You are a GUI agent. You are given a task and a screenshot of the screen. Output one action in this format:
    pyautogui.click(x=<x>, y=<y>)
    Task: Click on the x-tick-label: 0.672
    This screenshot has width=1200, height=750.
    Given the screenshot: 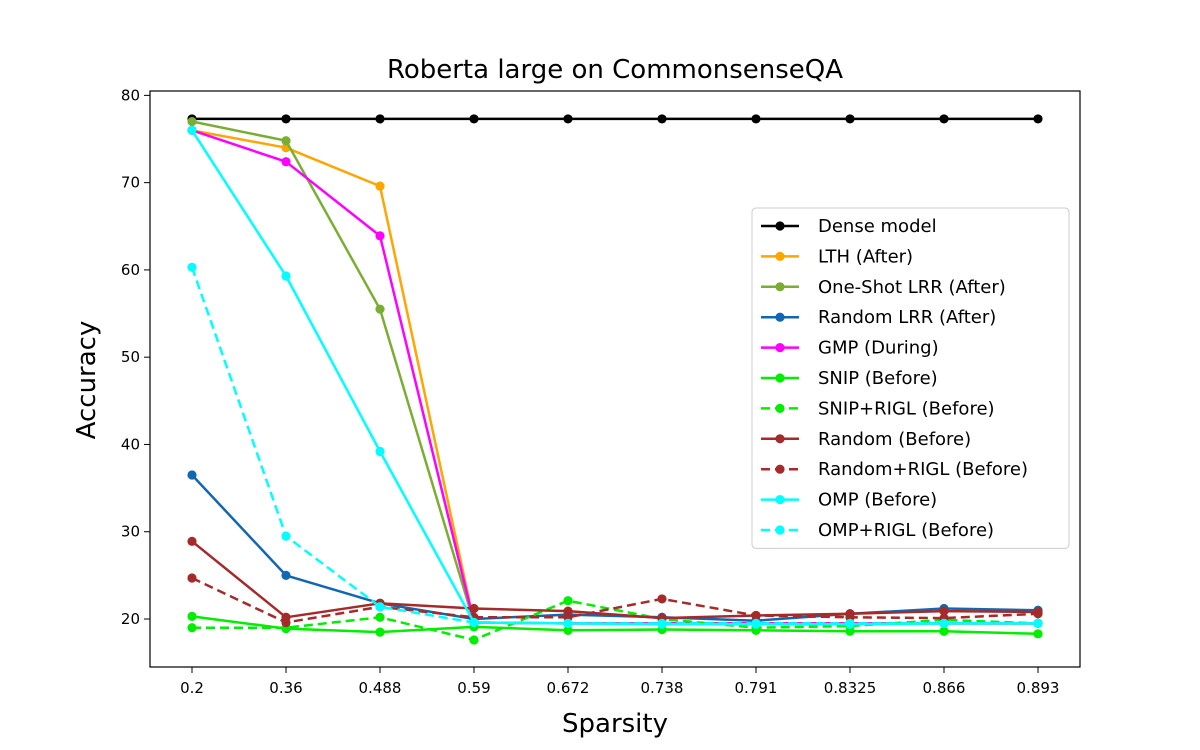 What is the action you would take?
    pyautogui.click(x=568, y=688)
    